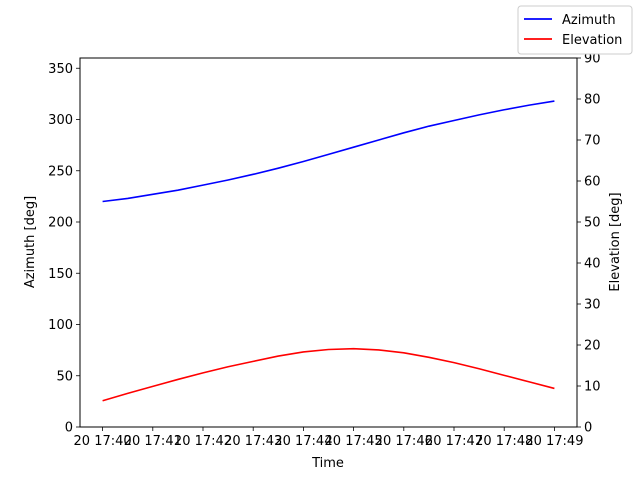 The image size is (640, 480). What do you see at coordinates (60, 171) in the screenshot?
I see `y-tick-label-left: 250` at bounding box center [60, 171].